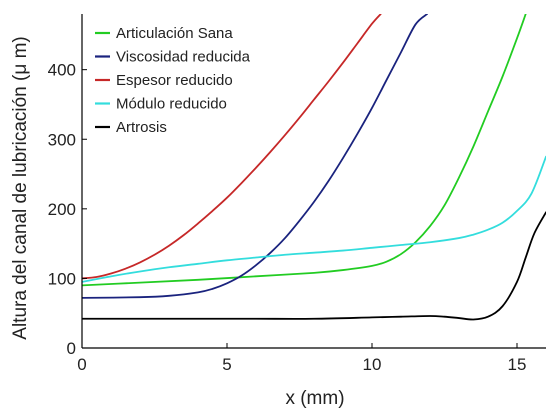  Describe the element at coordinates (62, 70) in the screenshot. I see `y-tick-label: 400` at that location.